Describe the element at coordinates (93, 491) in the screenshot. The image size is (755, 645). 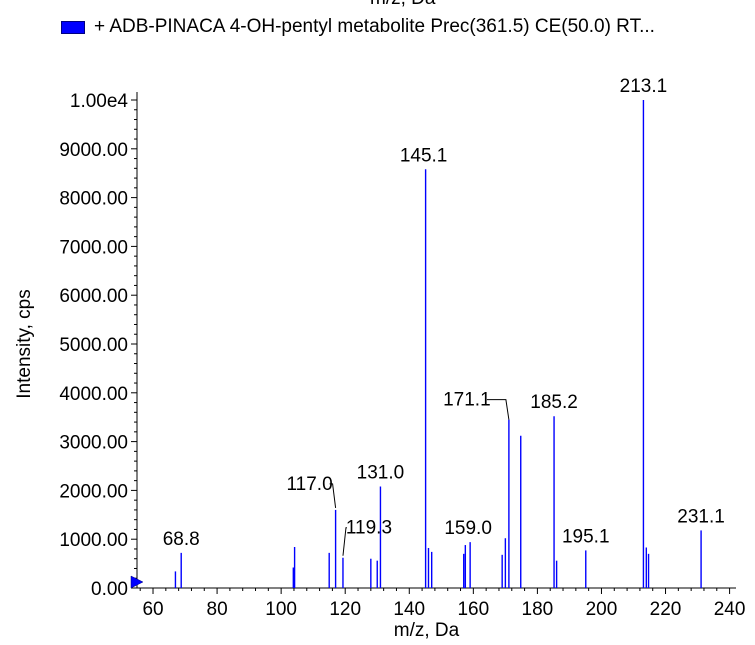
I see `y-tick-label: 2000.00` at that location.